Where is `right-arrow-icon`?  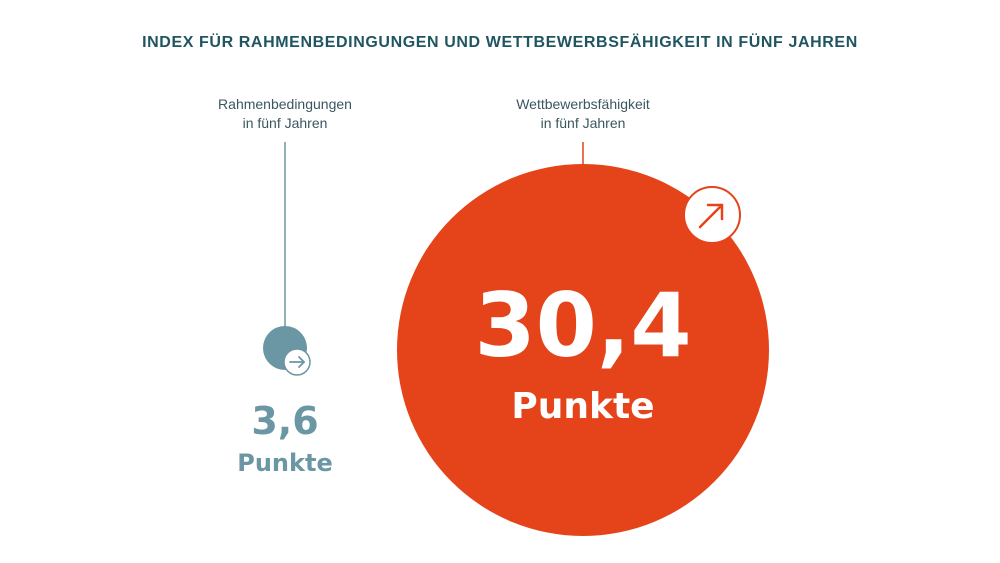 right-arrow-icon is located at coordinates (297, 362).